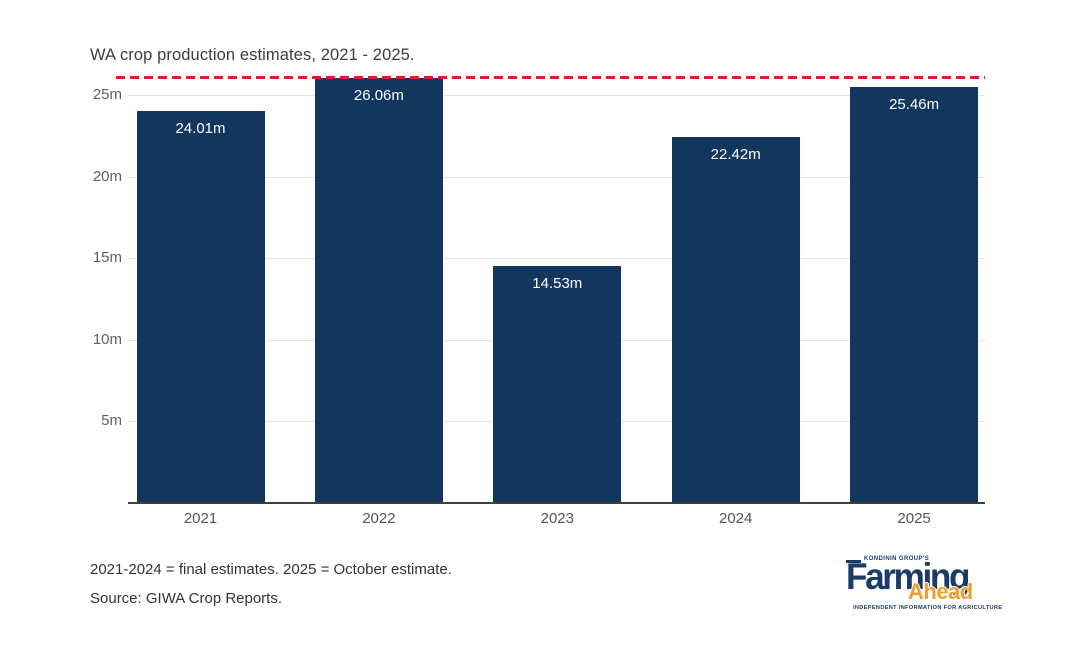 The image size is (1074, 654). Describe the element at coordinates (186, 598) in the screenshot. I see `source-note: Source: GIWA Crop Reports.` at that location.